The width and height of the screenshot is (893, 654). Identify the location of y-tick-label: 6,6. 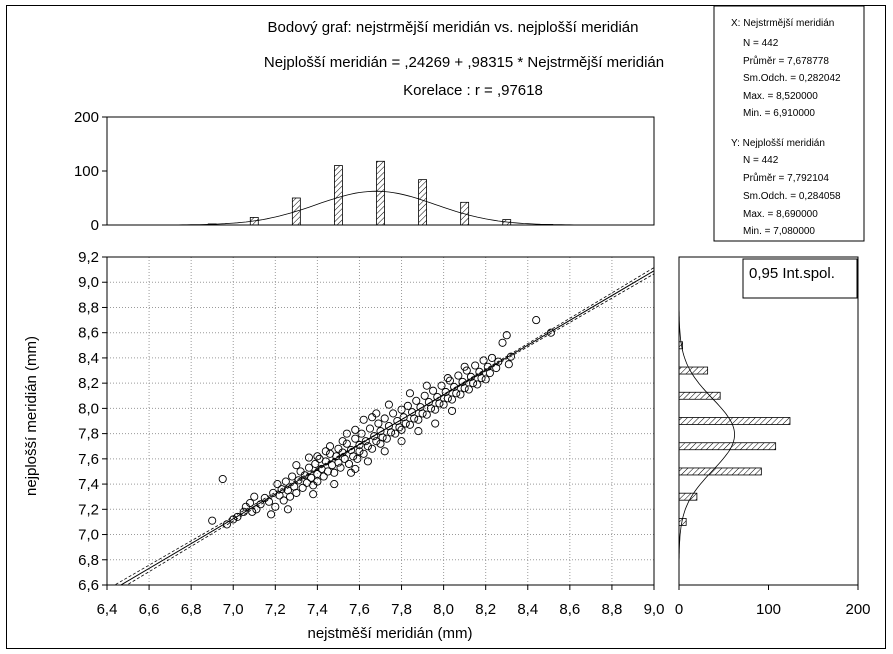
(88, 585).